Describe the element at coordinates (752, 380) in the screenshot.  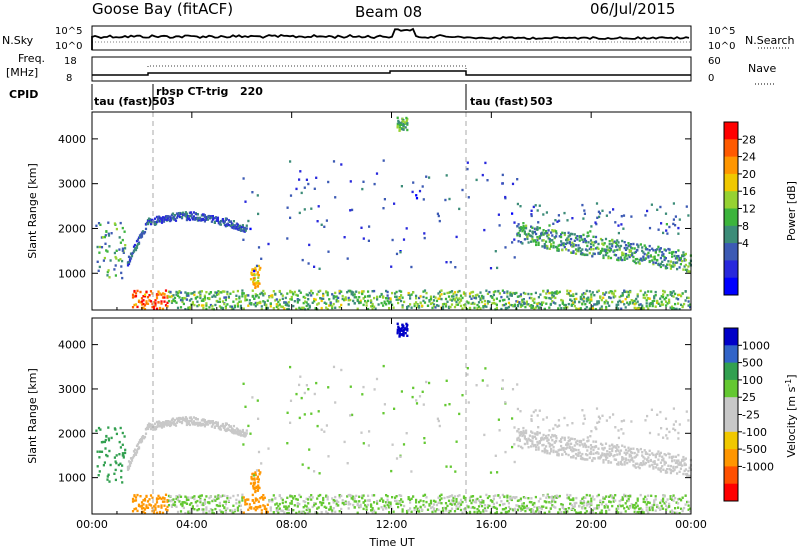
I see `colorbar-tick-label: 100` at that location.